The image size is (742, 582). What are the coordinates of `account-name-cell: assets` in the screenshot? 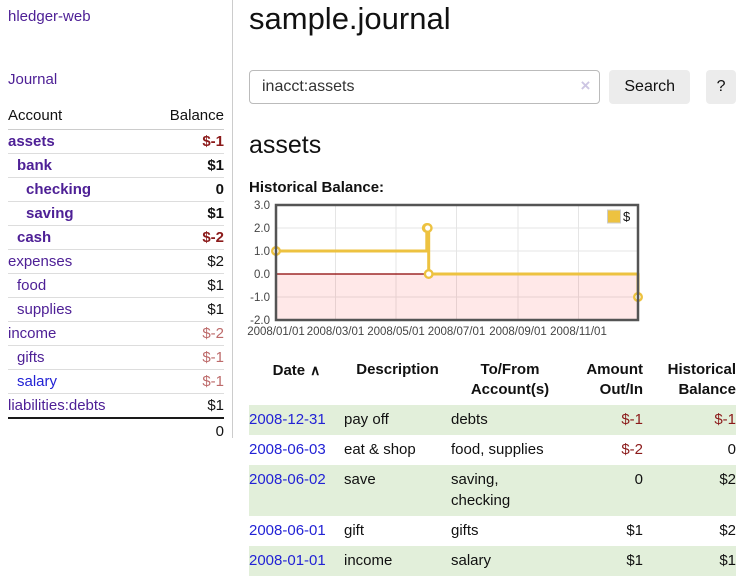 It's located at (77, 141).